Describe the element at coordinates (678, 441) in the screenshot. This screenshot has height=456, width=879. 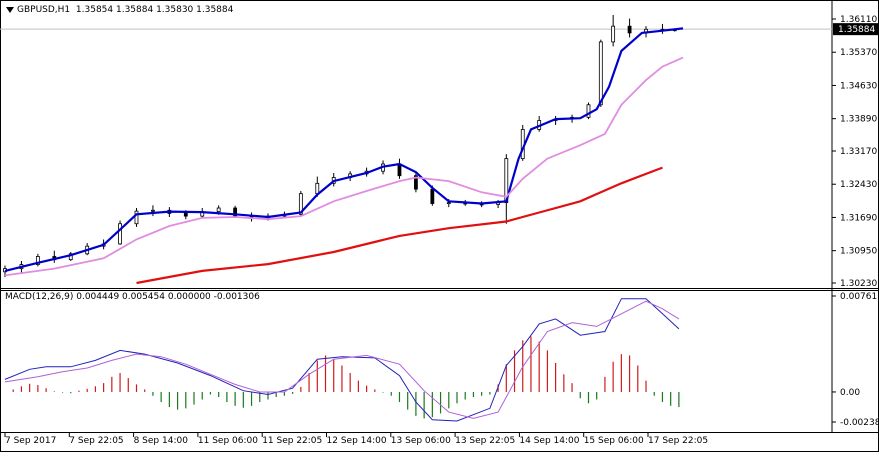
I see `time-tick-label: 17 Sep 22:05` at that location.